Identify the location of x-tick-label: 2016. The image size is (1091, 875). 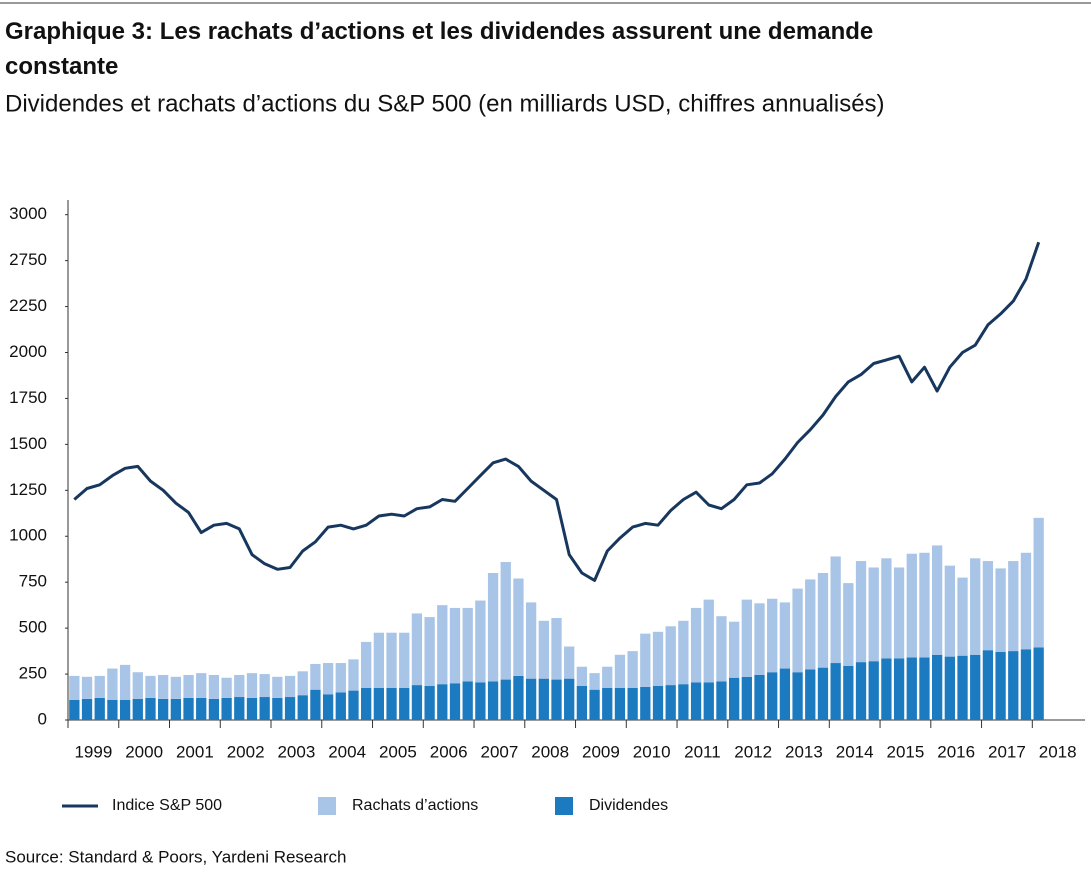
(956, 751).